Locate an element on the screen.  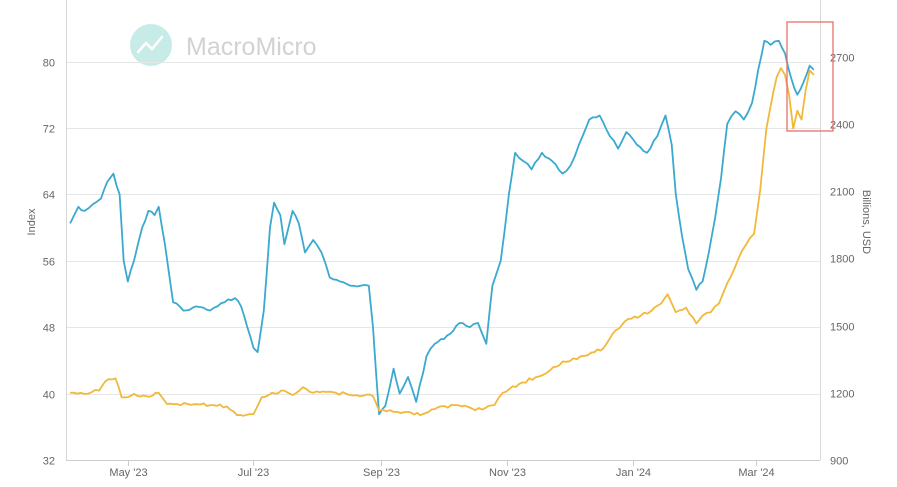
x-tick-label: May '23 is located at coordinates (128, 473).